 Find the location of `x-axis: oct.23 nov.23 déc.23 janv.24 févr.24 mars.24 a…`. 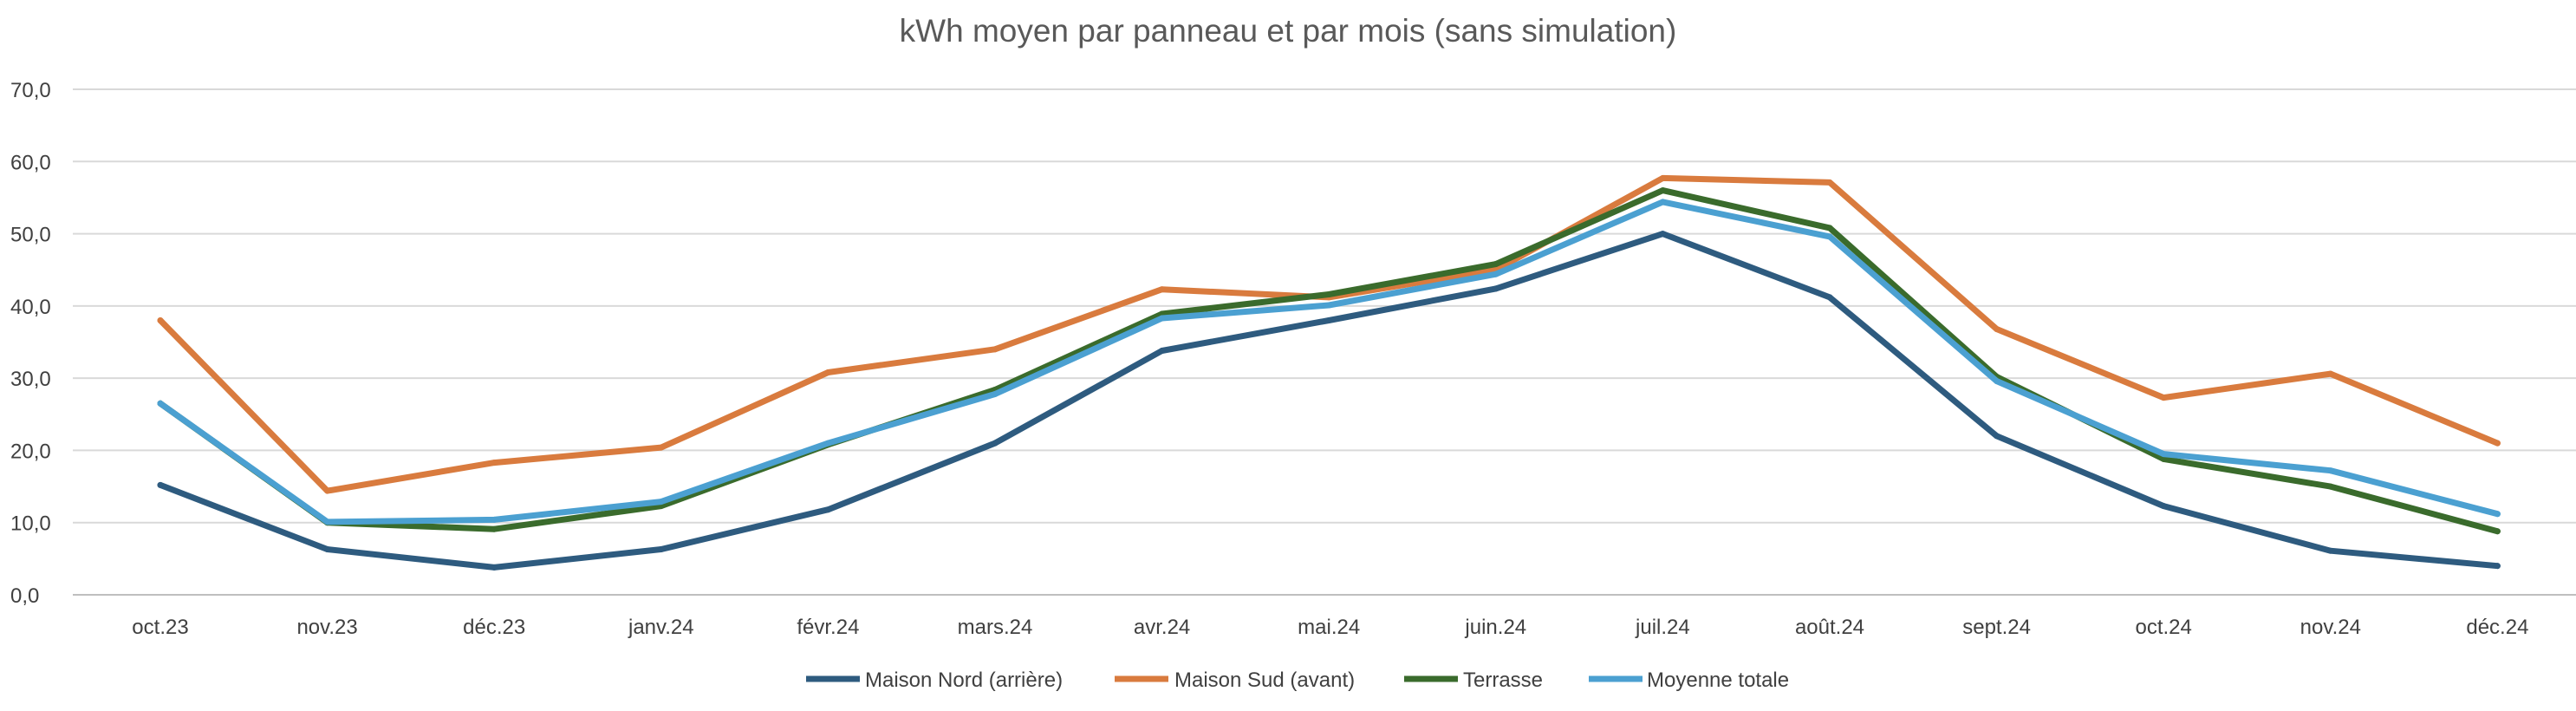

x-axis: oct.23 nov.23 déc.23 janv.24 févr.24 mars.24 a… is located at coordinates (1330, 627).